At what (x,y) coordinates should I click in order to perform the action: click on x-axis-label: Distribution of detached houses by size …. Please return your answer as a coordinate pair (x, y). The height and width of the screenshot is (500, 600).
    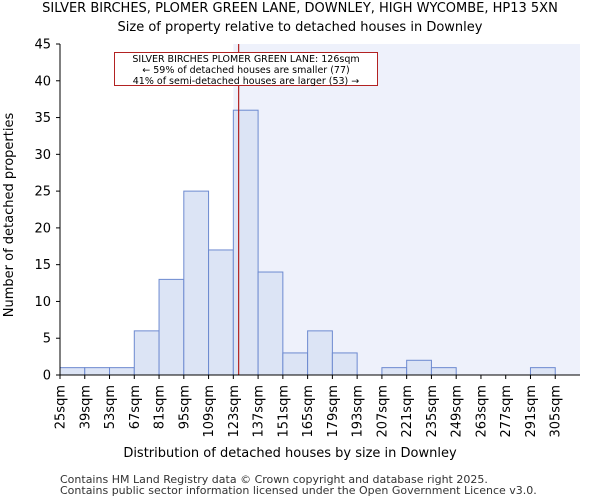
    Looking at the image, I should click on (290, 453).